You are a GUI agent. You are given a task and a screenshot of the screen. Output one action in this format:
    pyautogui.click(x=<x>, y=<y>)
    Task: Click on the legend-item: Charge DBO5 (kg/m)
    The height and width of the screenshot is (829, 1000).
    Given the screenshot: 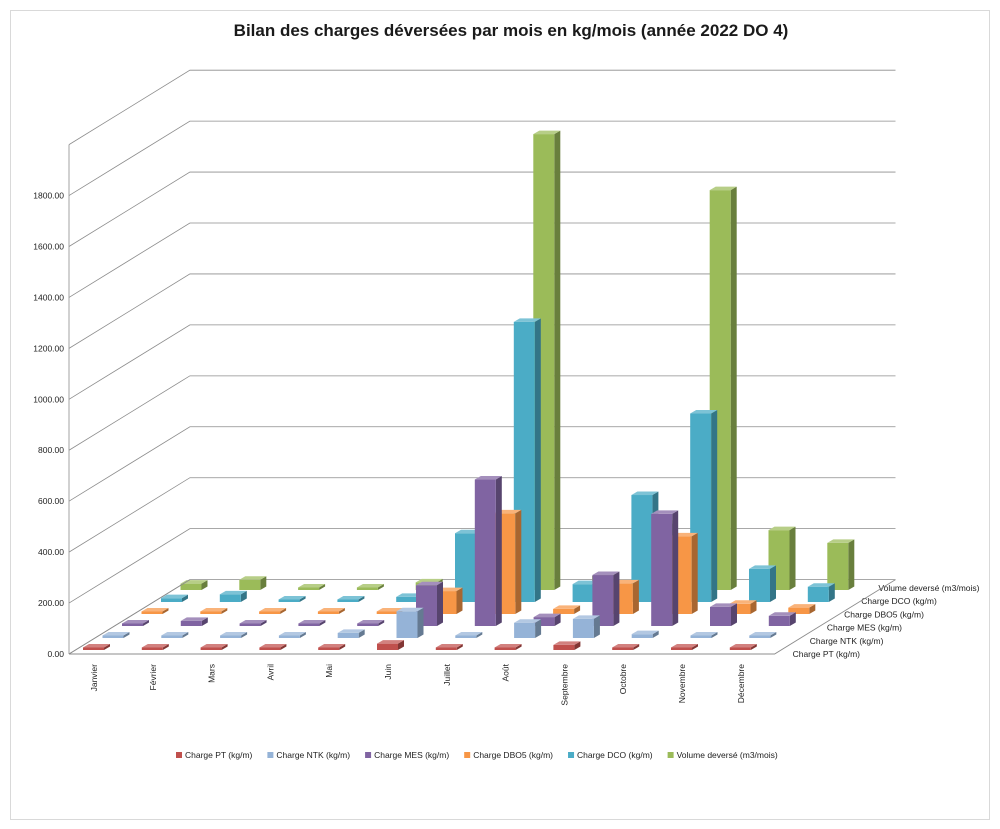 What is the action you would take?
    pyautogui.click(x=508, y=755)
    